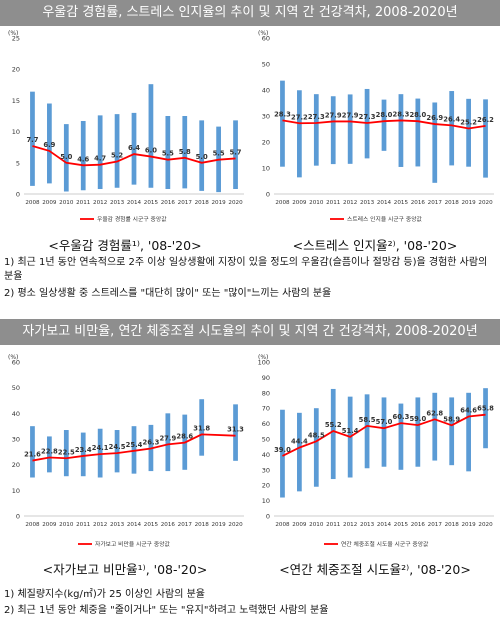  I want to click on data-label: 25.4, so click(134, 445).